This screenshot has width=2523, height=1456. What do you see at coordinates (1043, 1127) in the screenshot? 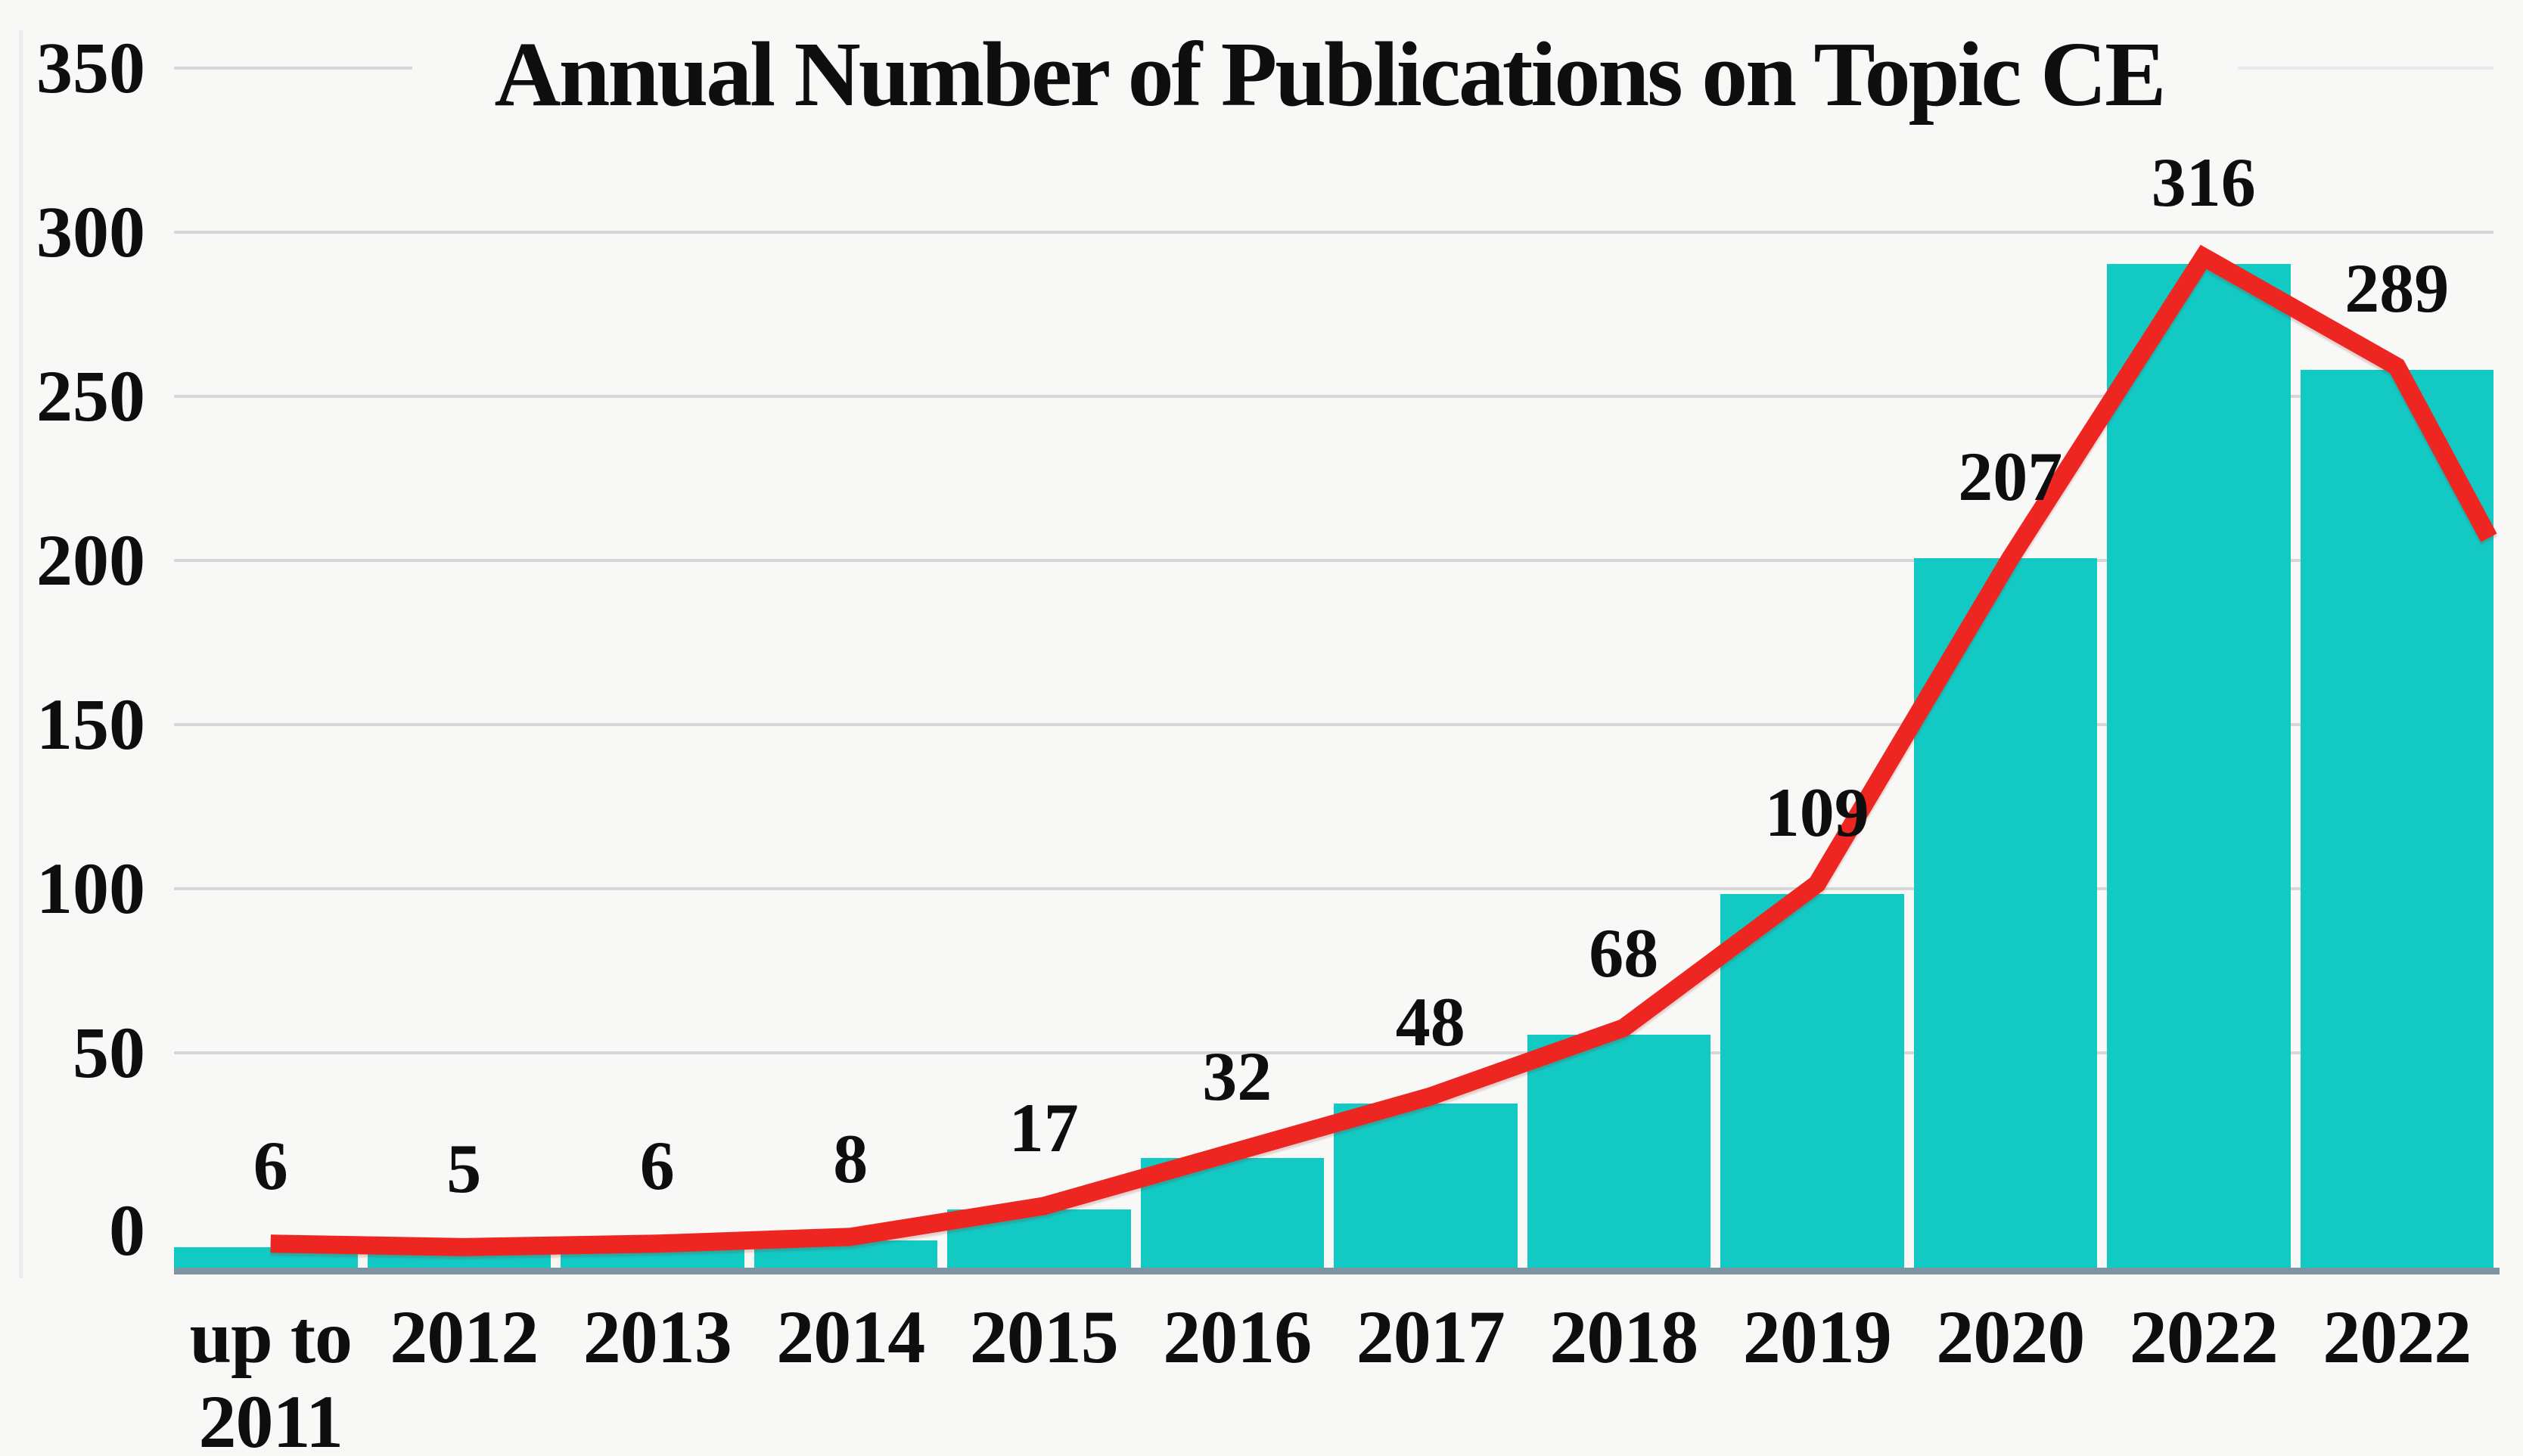
I see `bar-value-label: 17` at bounding box center [1043, 1127].